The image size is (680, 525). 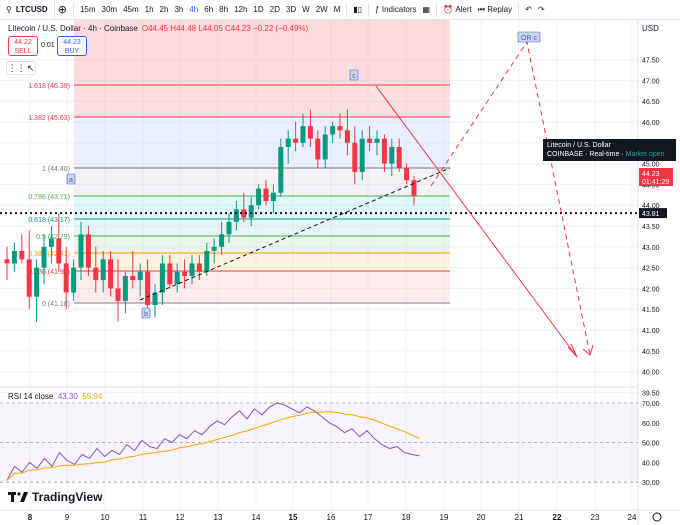 I want to click on interval-15m: 15m, so click(x=87, y=9).